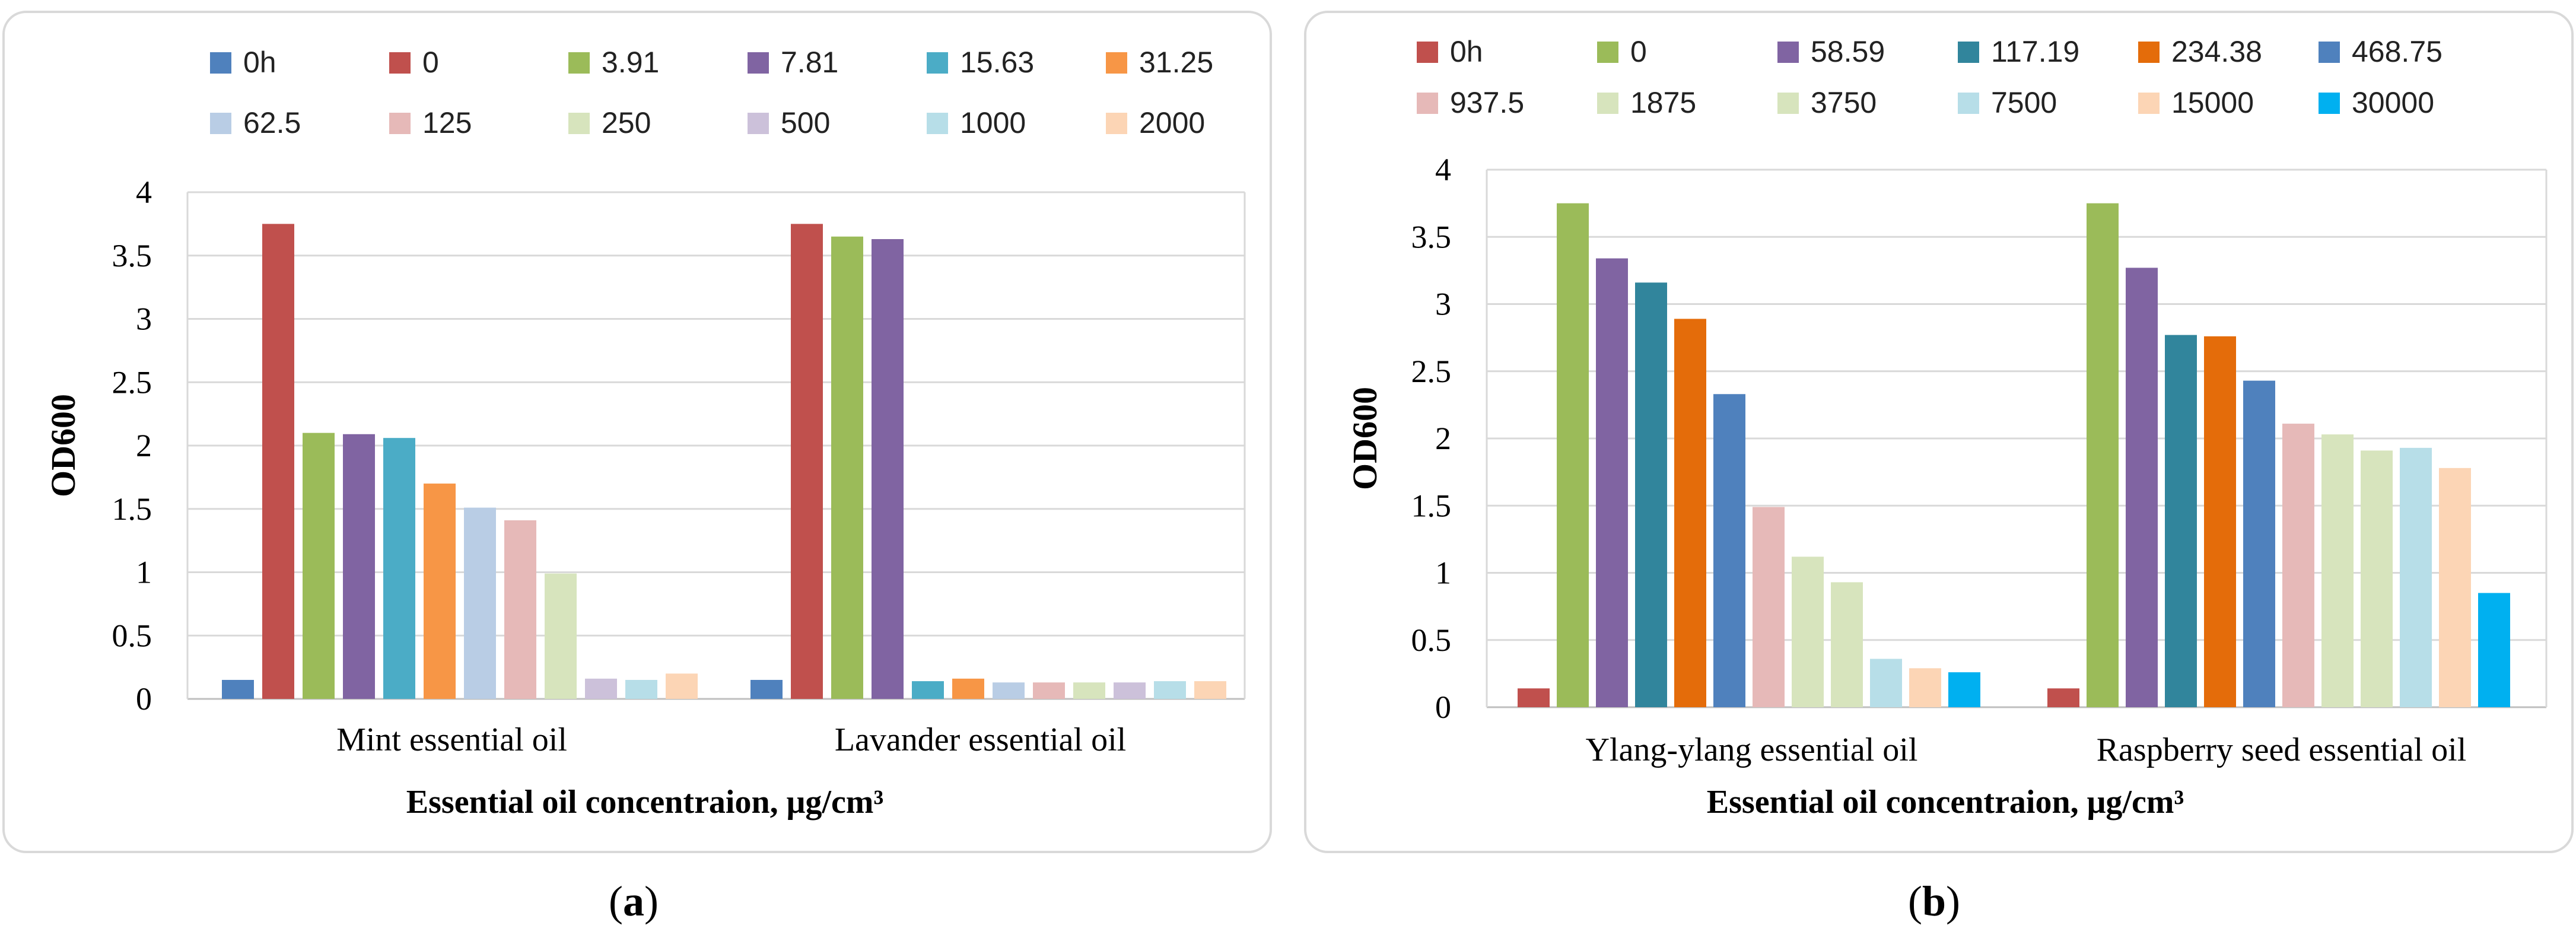 Image resolution: width=2576 pixels, height=938 pixels. What do you see at coordinates (1487, 102) in the screenshot?
I see `legend-label: 937.5` at bounding box center [1487, 102].